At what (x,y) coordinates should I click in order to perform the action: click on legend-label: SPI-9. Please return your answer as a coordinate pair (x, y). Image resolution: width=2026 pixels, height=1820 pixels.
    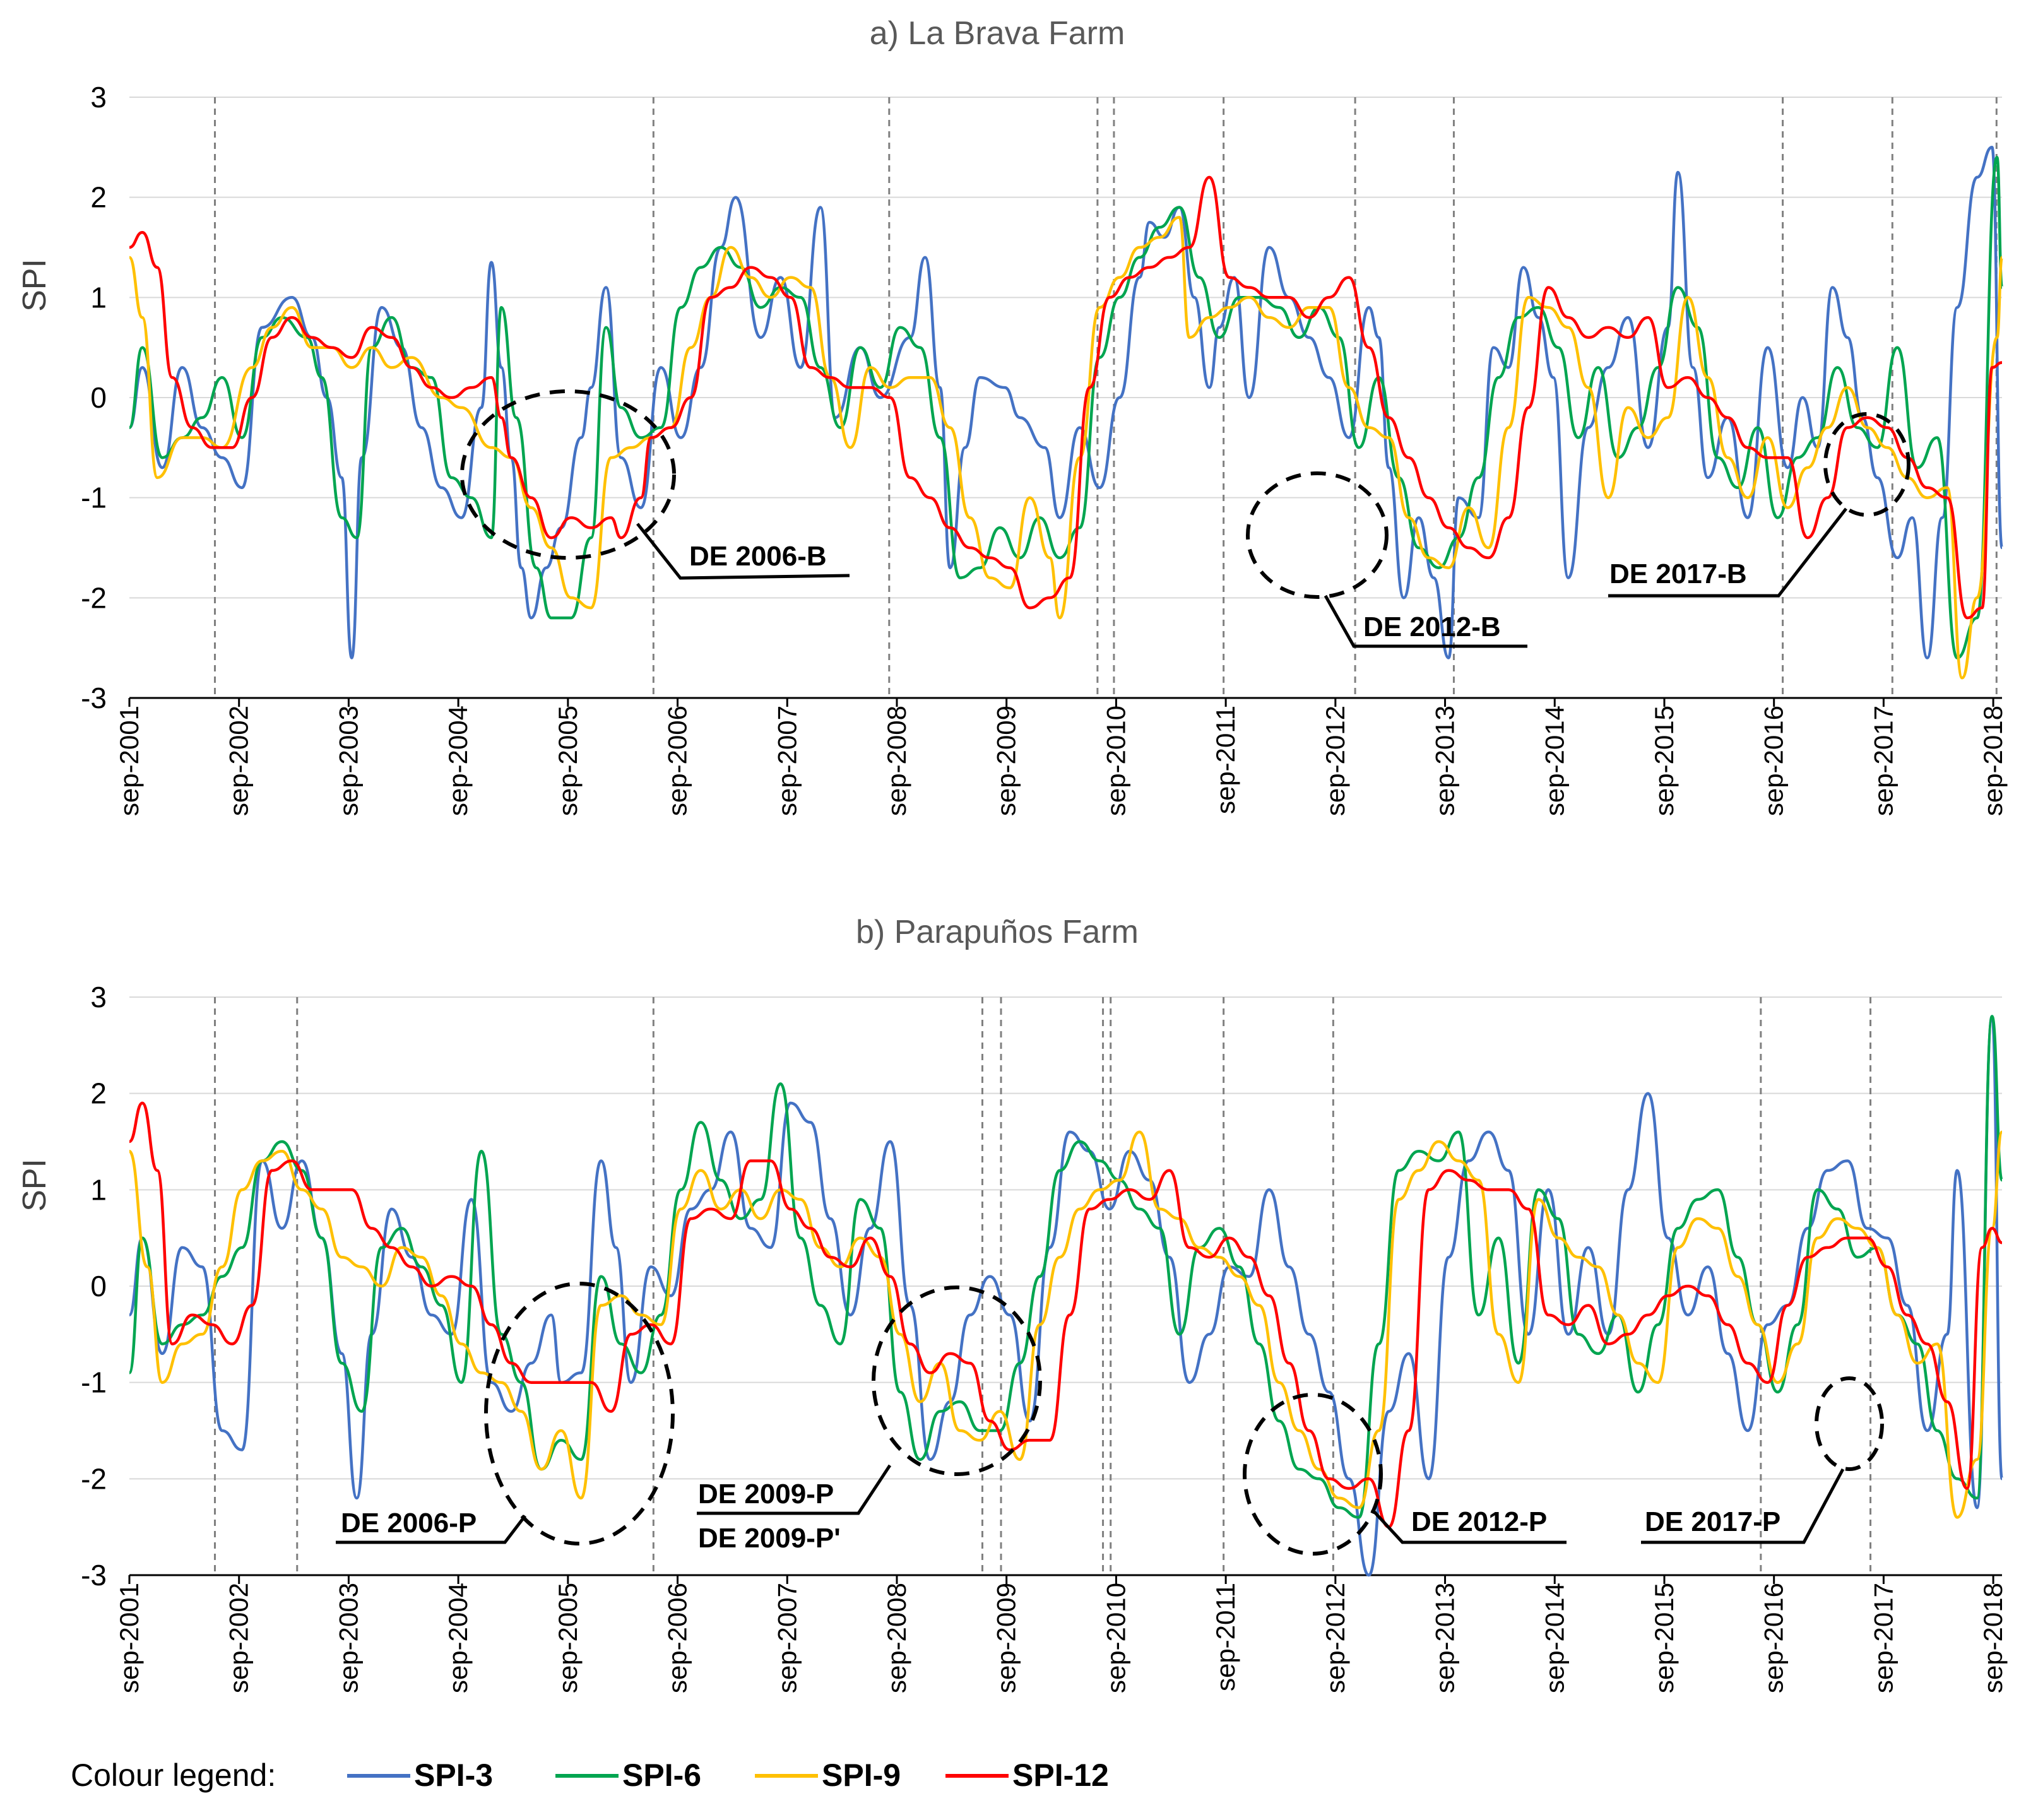
    Looking at the image, I should click on (861, 1775).